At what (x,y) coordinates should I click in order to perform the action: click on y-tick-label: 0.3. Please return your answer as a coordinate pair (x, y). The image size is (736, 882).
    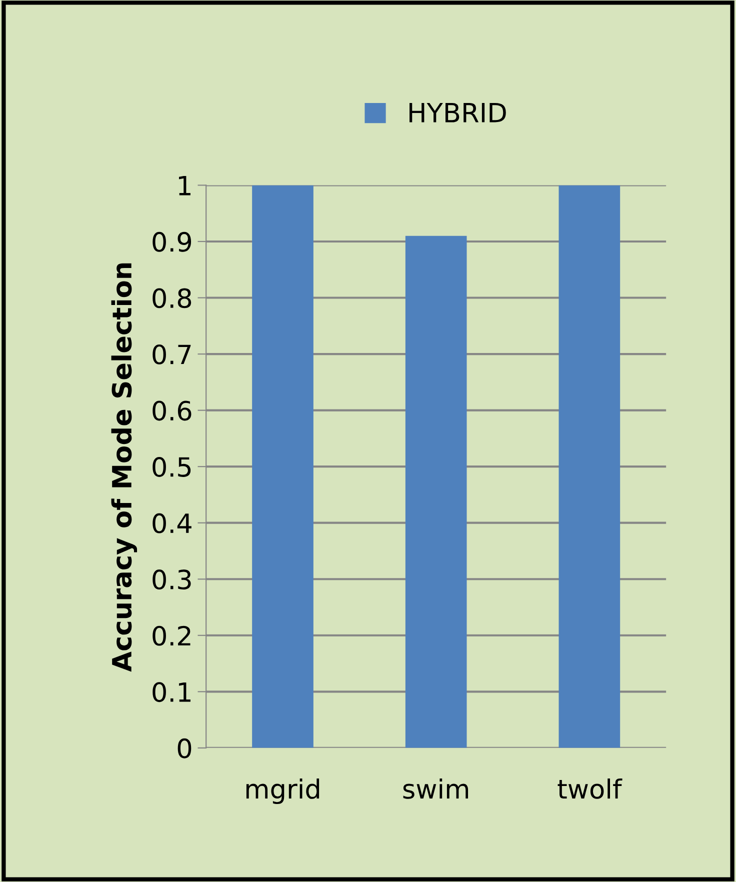
    Looking at the image, I should click on (171, 580).